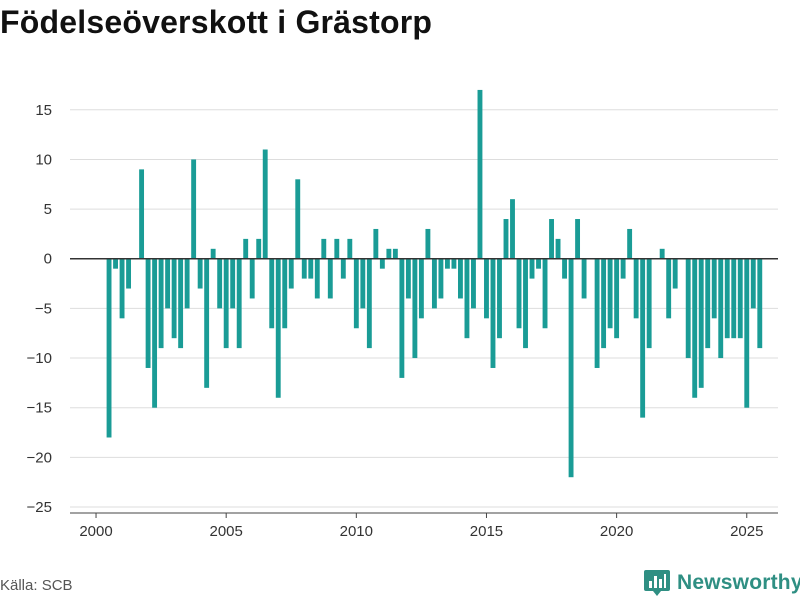 The height and width of the screenshot is (600, 800). I want to click on bar-chart-logo-icon, so click(657, 583).